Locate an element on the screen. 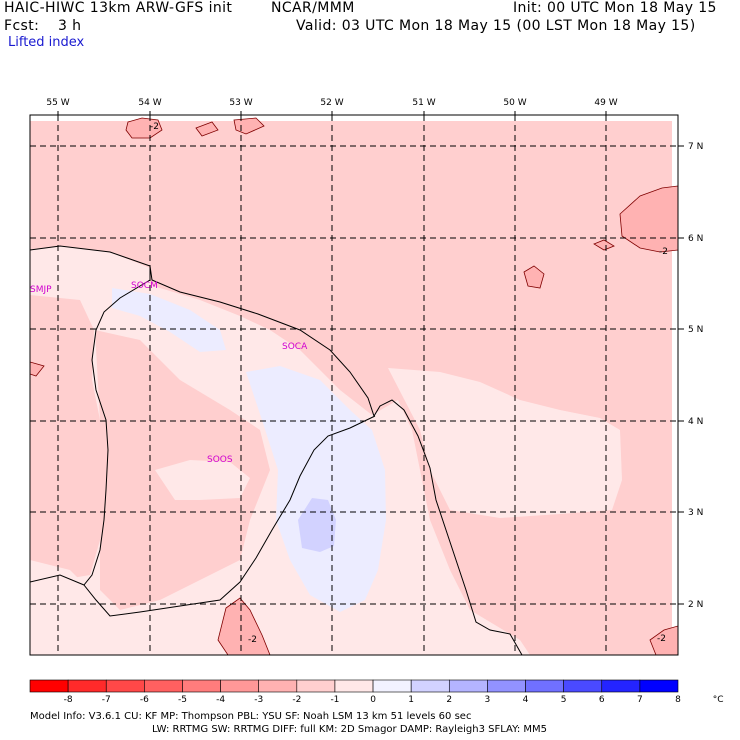 The width and height of the screenshot is (740, 740). colorbar-tick-label: 0 is located at coordinates (373, 700).